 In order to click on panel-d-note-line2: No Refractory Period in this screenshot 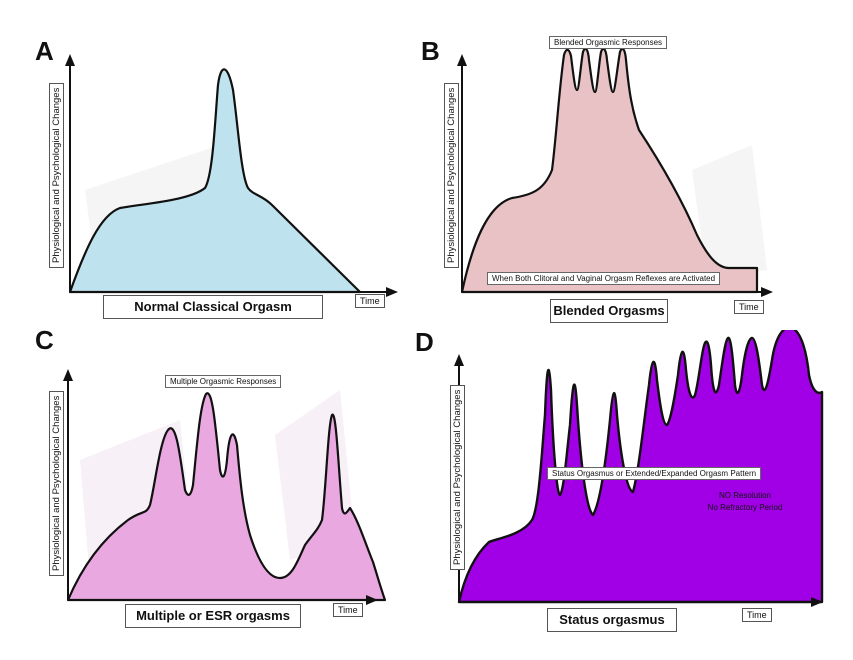, I will do `click(745, 507)`.